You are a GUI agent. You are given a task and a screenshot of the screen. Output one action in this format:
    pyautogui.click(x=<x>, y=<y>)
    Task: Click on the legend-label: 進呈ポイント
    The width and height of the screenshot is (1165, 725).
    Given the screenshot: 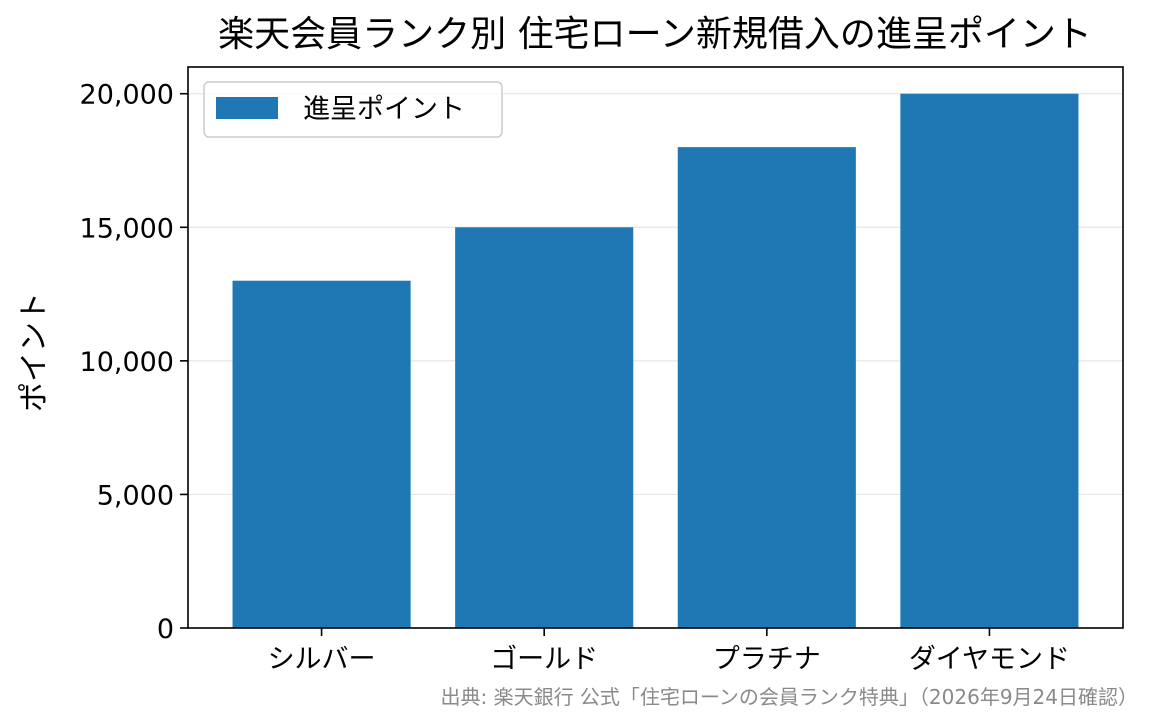 What is the action you would take?
    pyautogui.click(x=384, y=109)
    